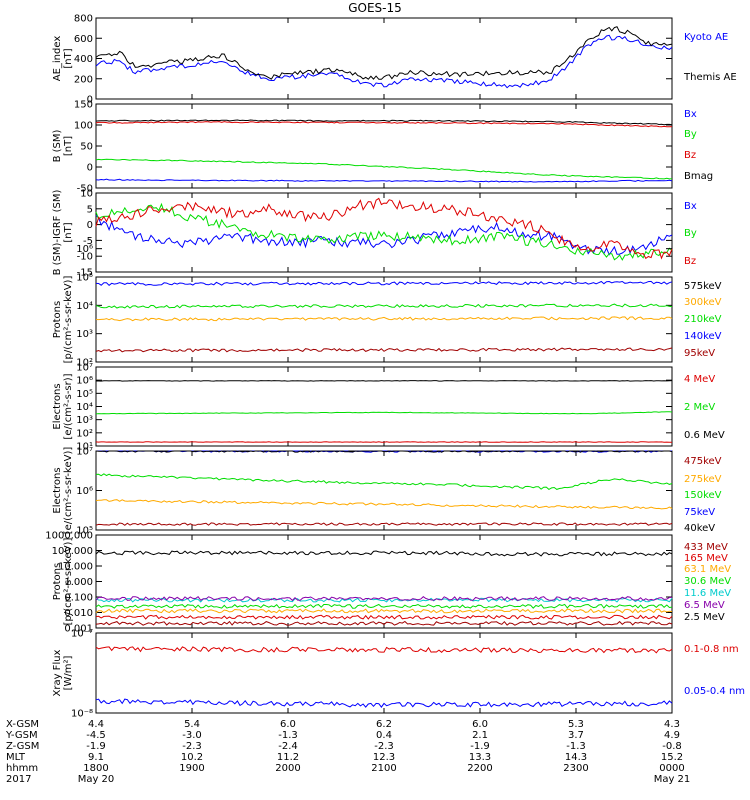  I want to click on series-line-40kev, so click(384, 451).